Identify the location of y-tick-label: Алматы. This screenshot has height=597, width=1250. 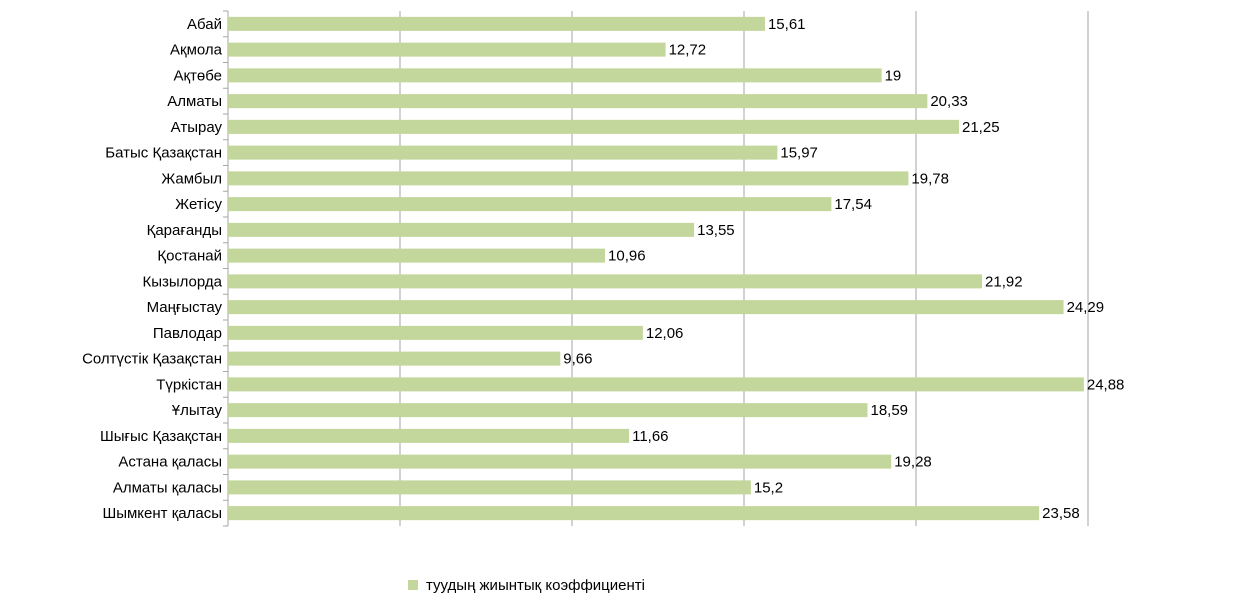
(194, 101).